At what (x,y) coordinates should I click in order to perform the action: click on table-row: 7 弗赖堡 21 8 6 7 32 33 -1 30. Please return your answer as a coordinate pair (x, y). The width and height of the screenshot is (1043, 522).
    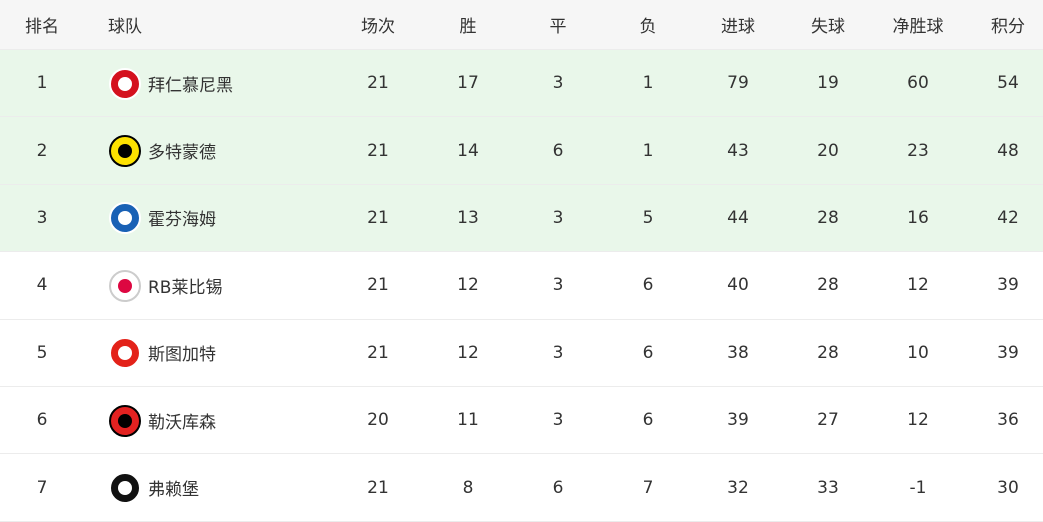
    Looking at the image, I should click on (521, 488).